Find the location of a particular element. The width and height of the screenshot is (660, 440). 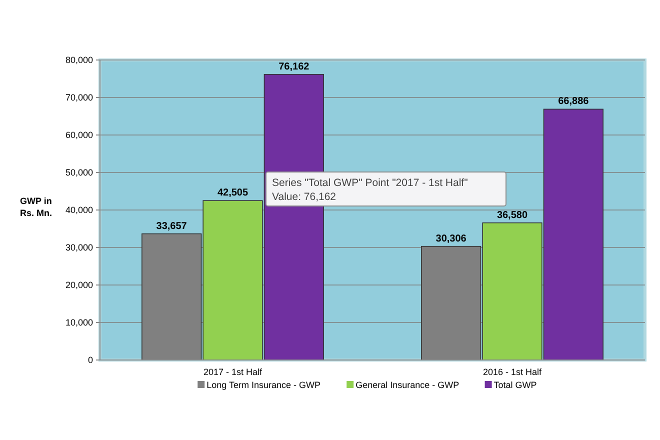

data-label: 36,580 is located at coordinates (512, 215).